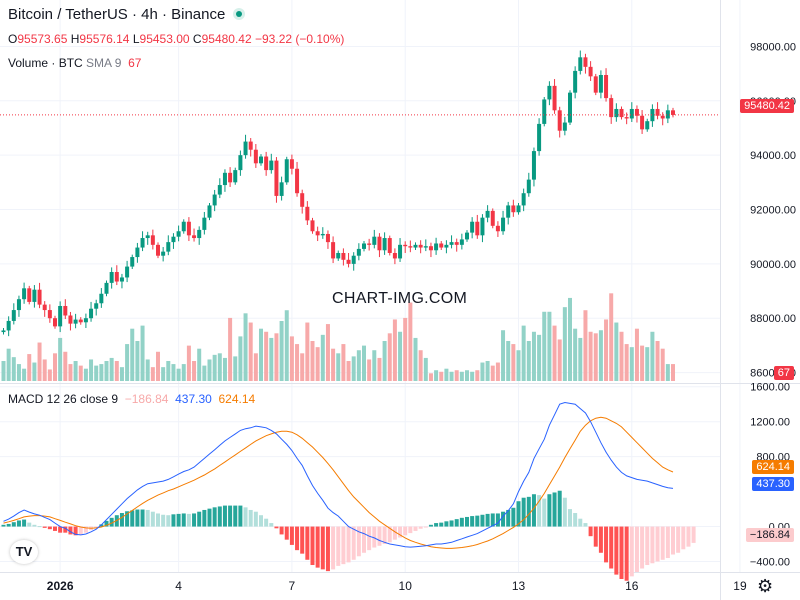 The image size is (800, 600). What do you see at coordinates (770, 388) in the screenshot?
I see `macd-tick-label: 1600.00` at bounding box center [770, 388].